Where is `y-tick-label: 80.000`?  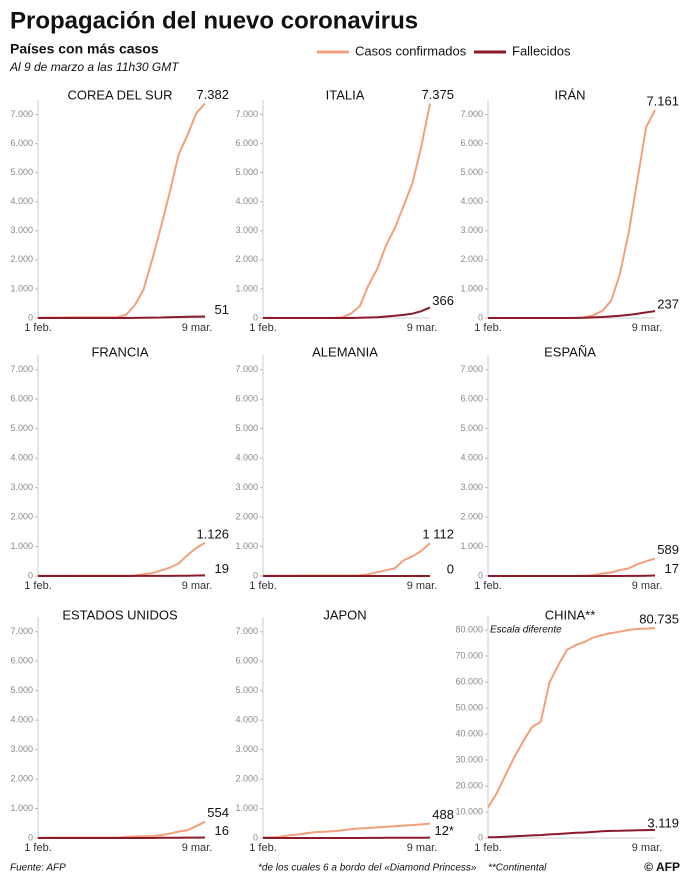
y-tick-label: 80.000 is located at coordinates (469, 629).